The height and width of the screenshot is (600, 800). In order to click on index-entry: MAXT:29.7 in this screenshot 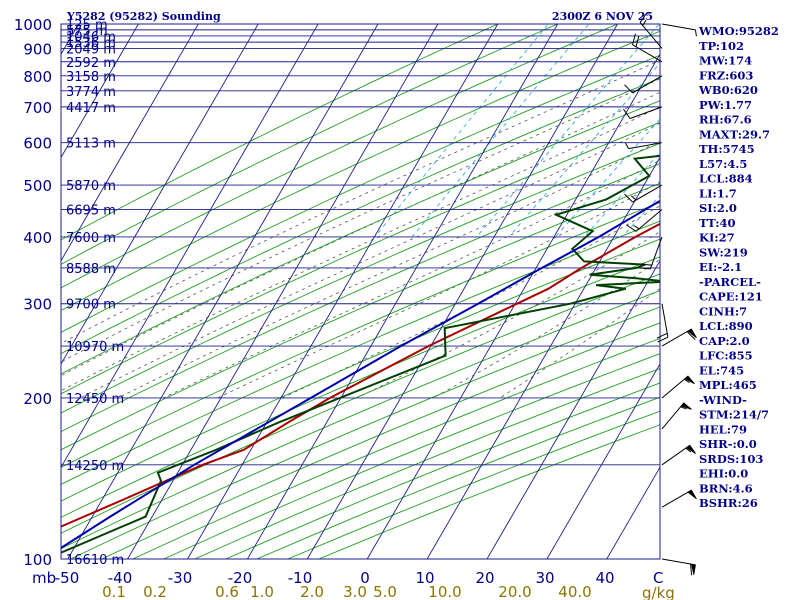, I will do `click(734, 134)`.